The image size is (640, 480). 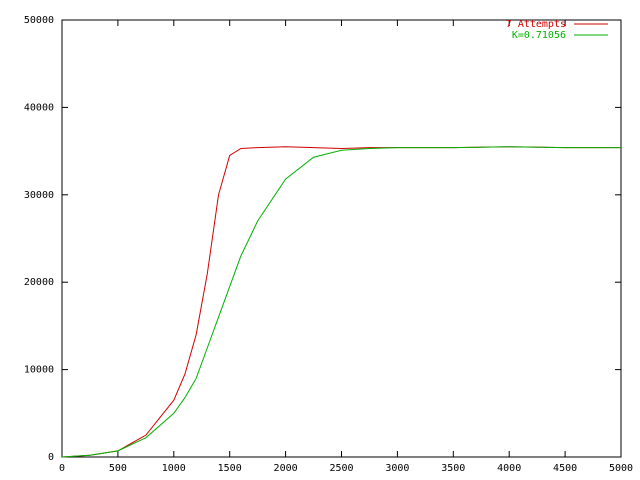 What do you see at coordinates (565, 468) in the screenshot?
I see `x-tick-label: 4500` at bounding box center [565, 468].